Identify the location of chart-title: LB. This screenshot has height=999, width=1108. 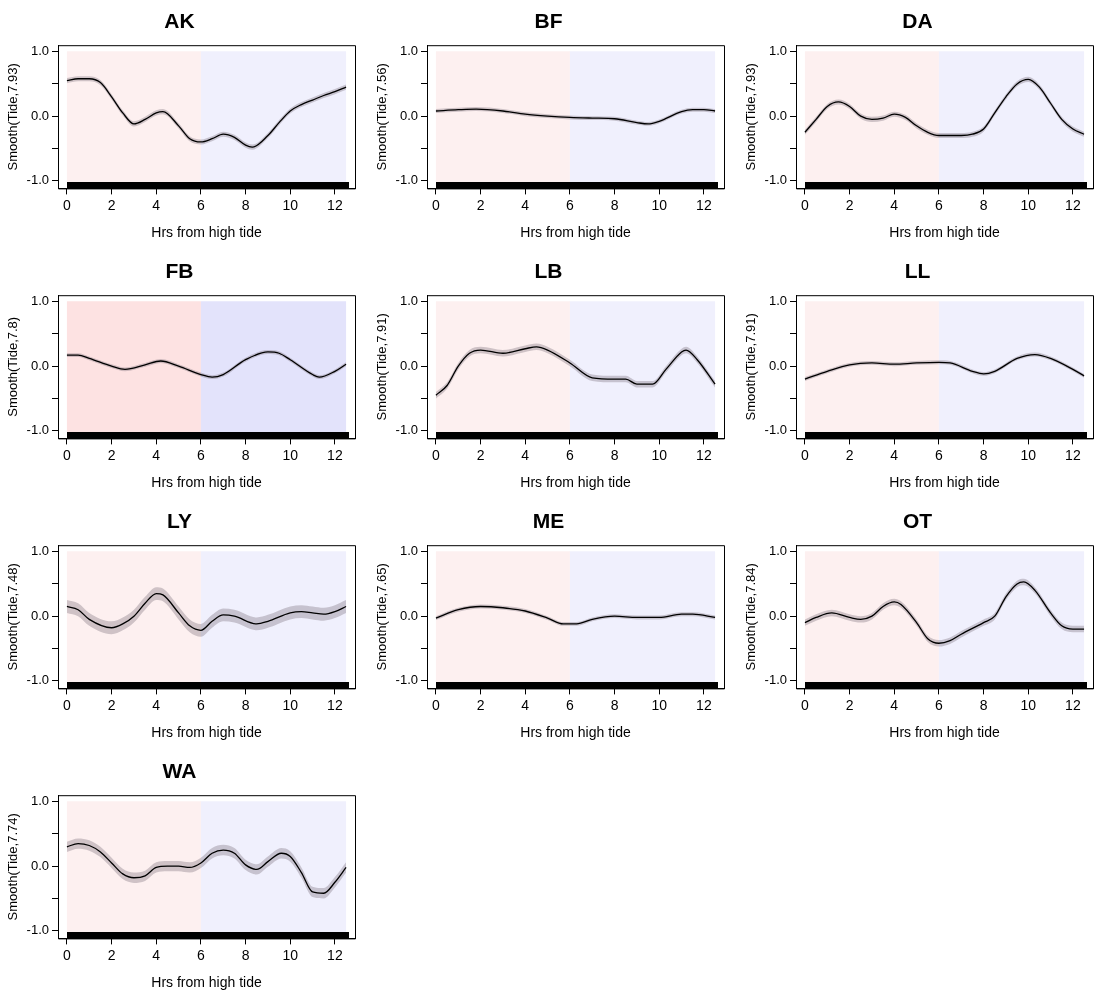
(548, 271).